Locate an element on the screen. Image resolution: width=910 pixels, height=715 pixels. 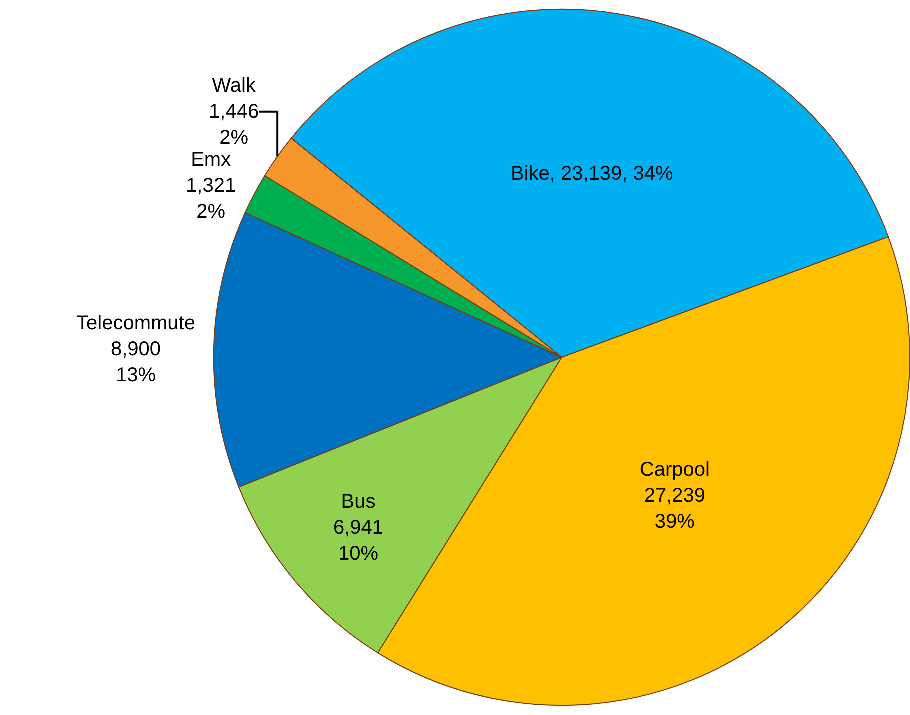
slice-label: Walk is located at coordinates (234, 85).